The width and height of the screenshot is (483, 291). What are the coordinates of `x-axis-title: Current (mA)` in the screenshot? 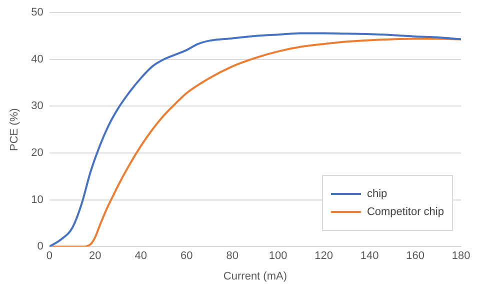 It's located at (255, 276).